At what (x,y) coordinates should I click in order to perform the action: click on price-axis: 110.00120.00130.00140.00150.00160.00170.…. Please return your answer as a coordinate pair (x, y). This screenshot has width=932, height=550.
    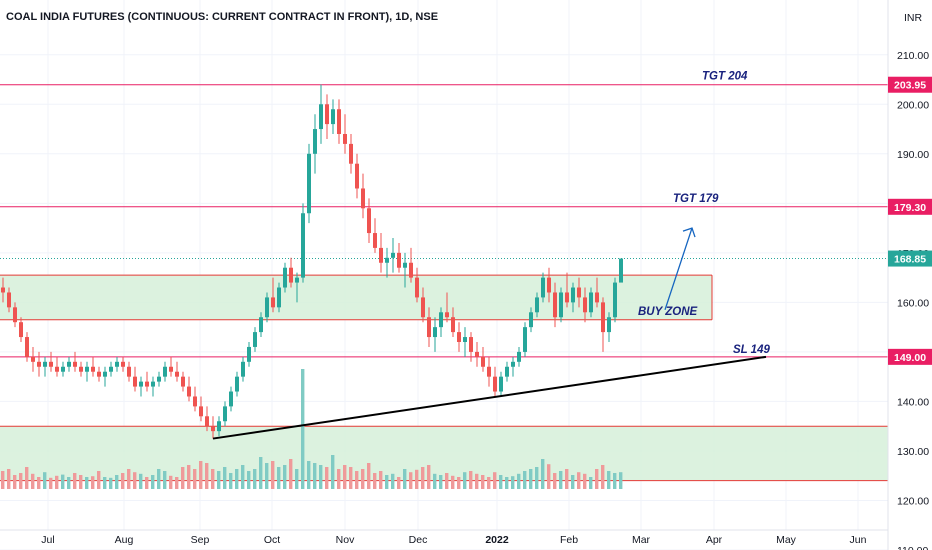
    Looking at the image, I should click on (913, 300).